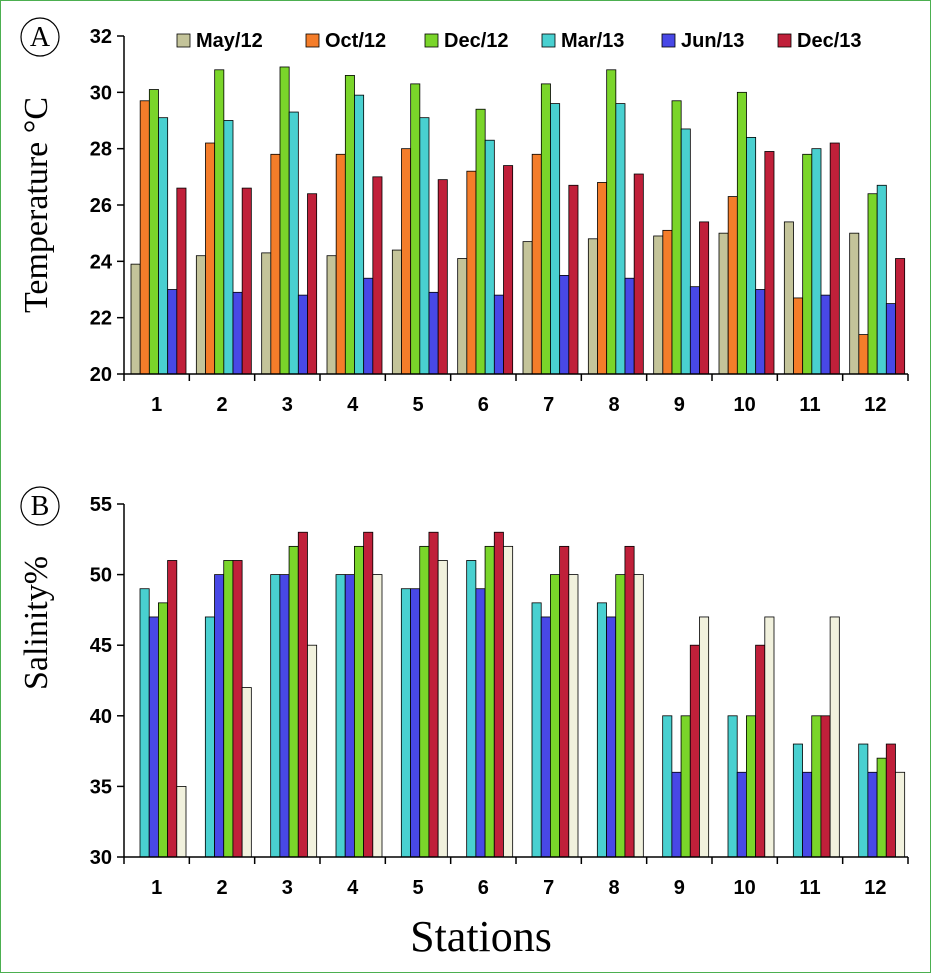 This screenshot has width=931, height=974. Describe the element at coordinates (712, 41) in the screenshot. I see `legend-label: Jun/13` at that location.